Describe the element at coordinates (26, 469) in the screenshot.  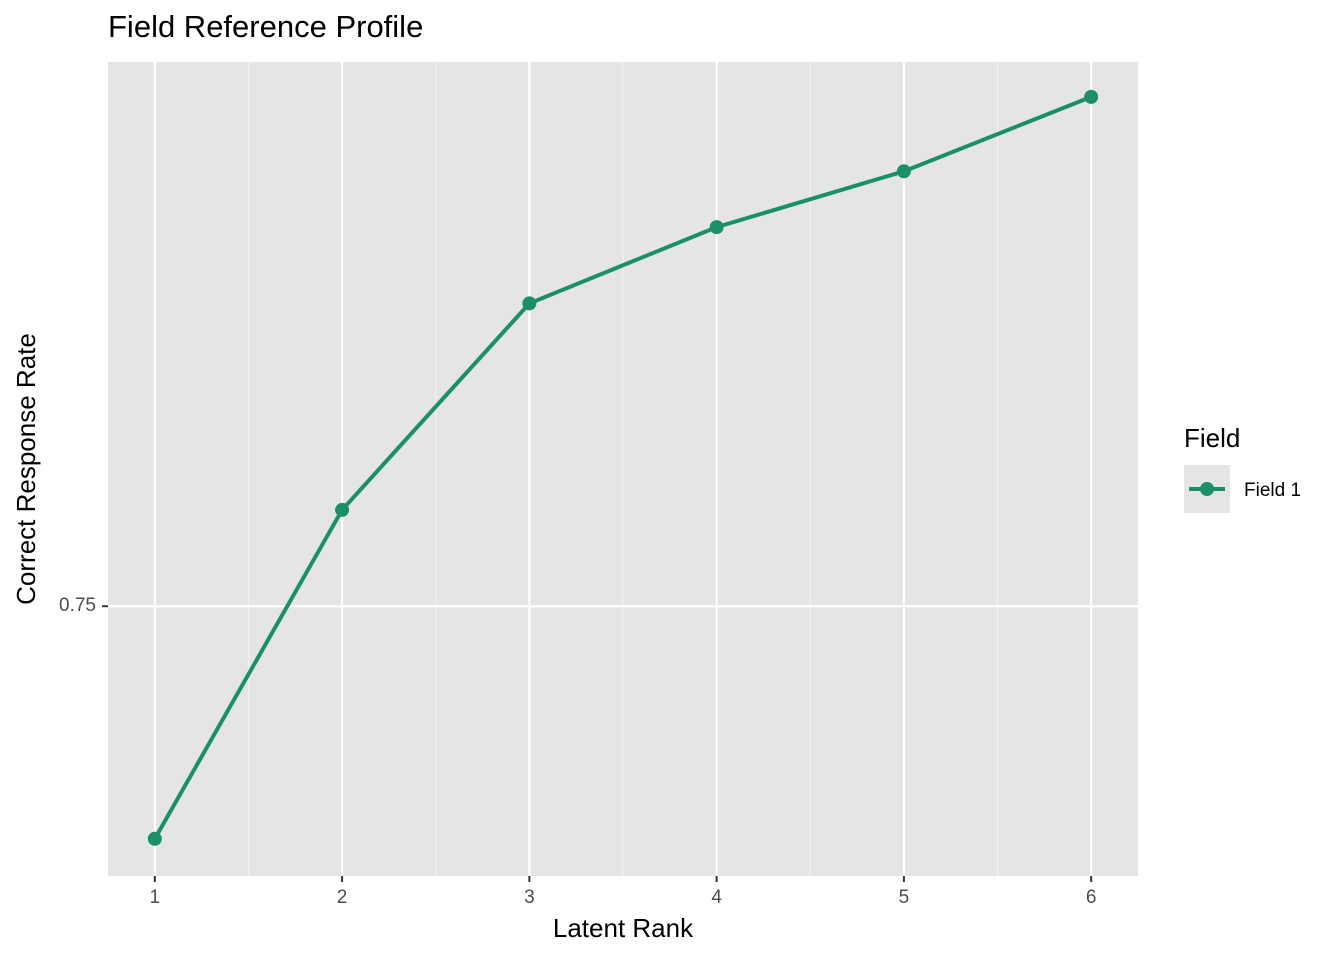
I see `y-axis-title: Correct Response Rate` at that location.